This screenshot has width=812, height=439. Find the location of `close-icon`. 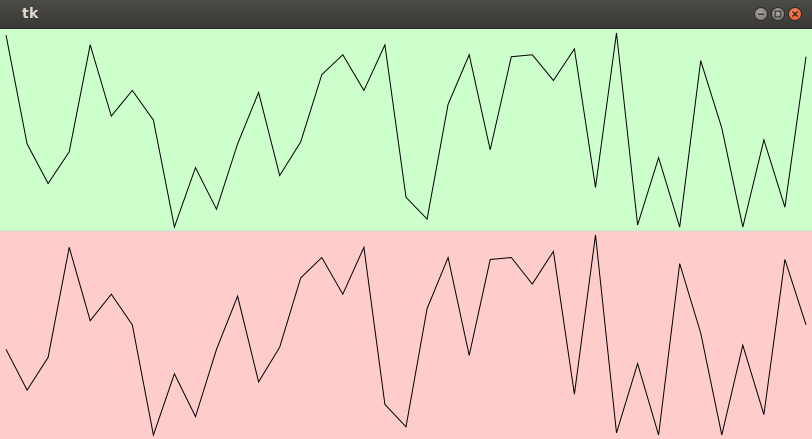

close-icon is located at coordinates (795, 14).